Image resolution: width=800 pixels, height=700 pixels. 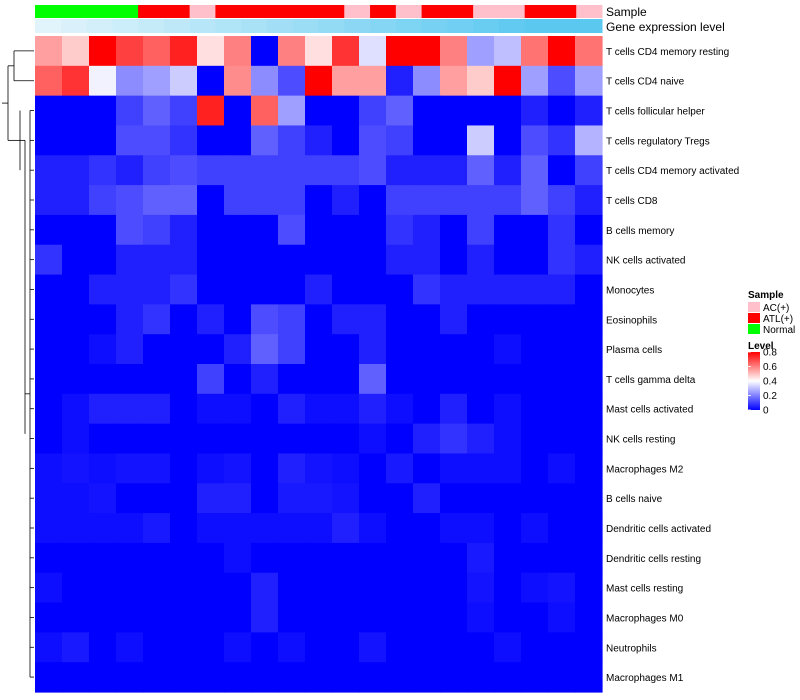 What do you see at coordinates (658, 529) in the screenshot?
I see `row-label: Dendritic cells activated` at bounding box center [658, 529].